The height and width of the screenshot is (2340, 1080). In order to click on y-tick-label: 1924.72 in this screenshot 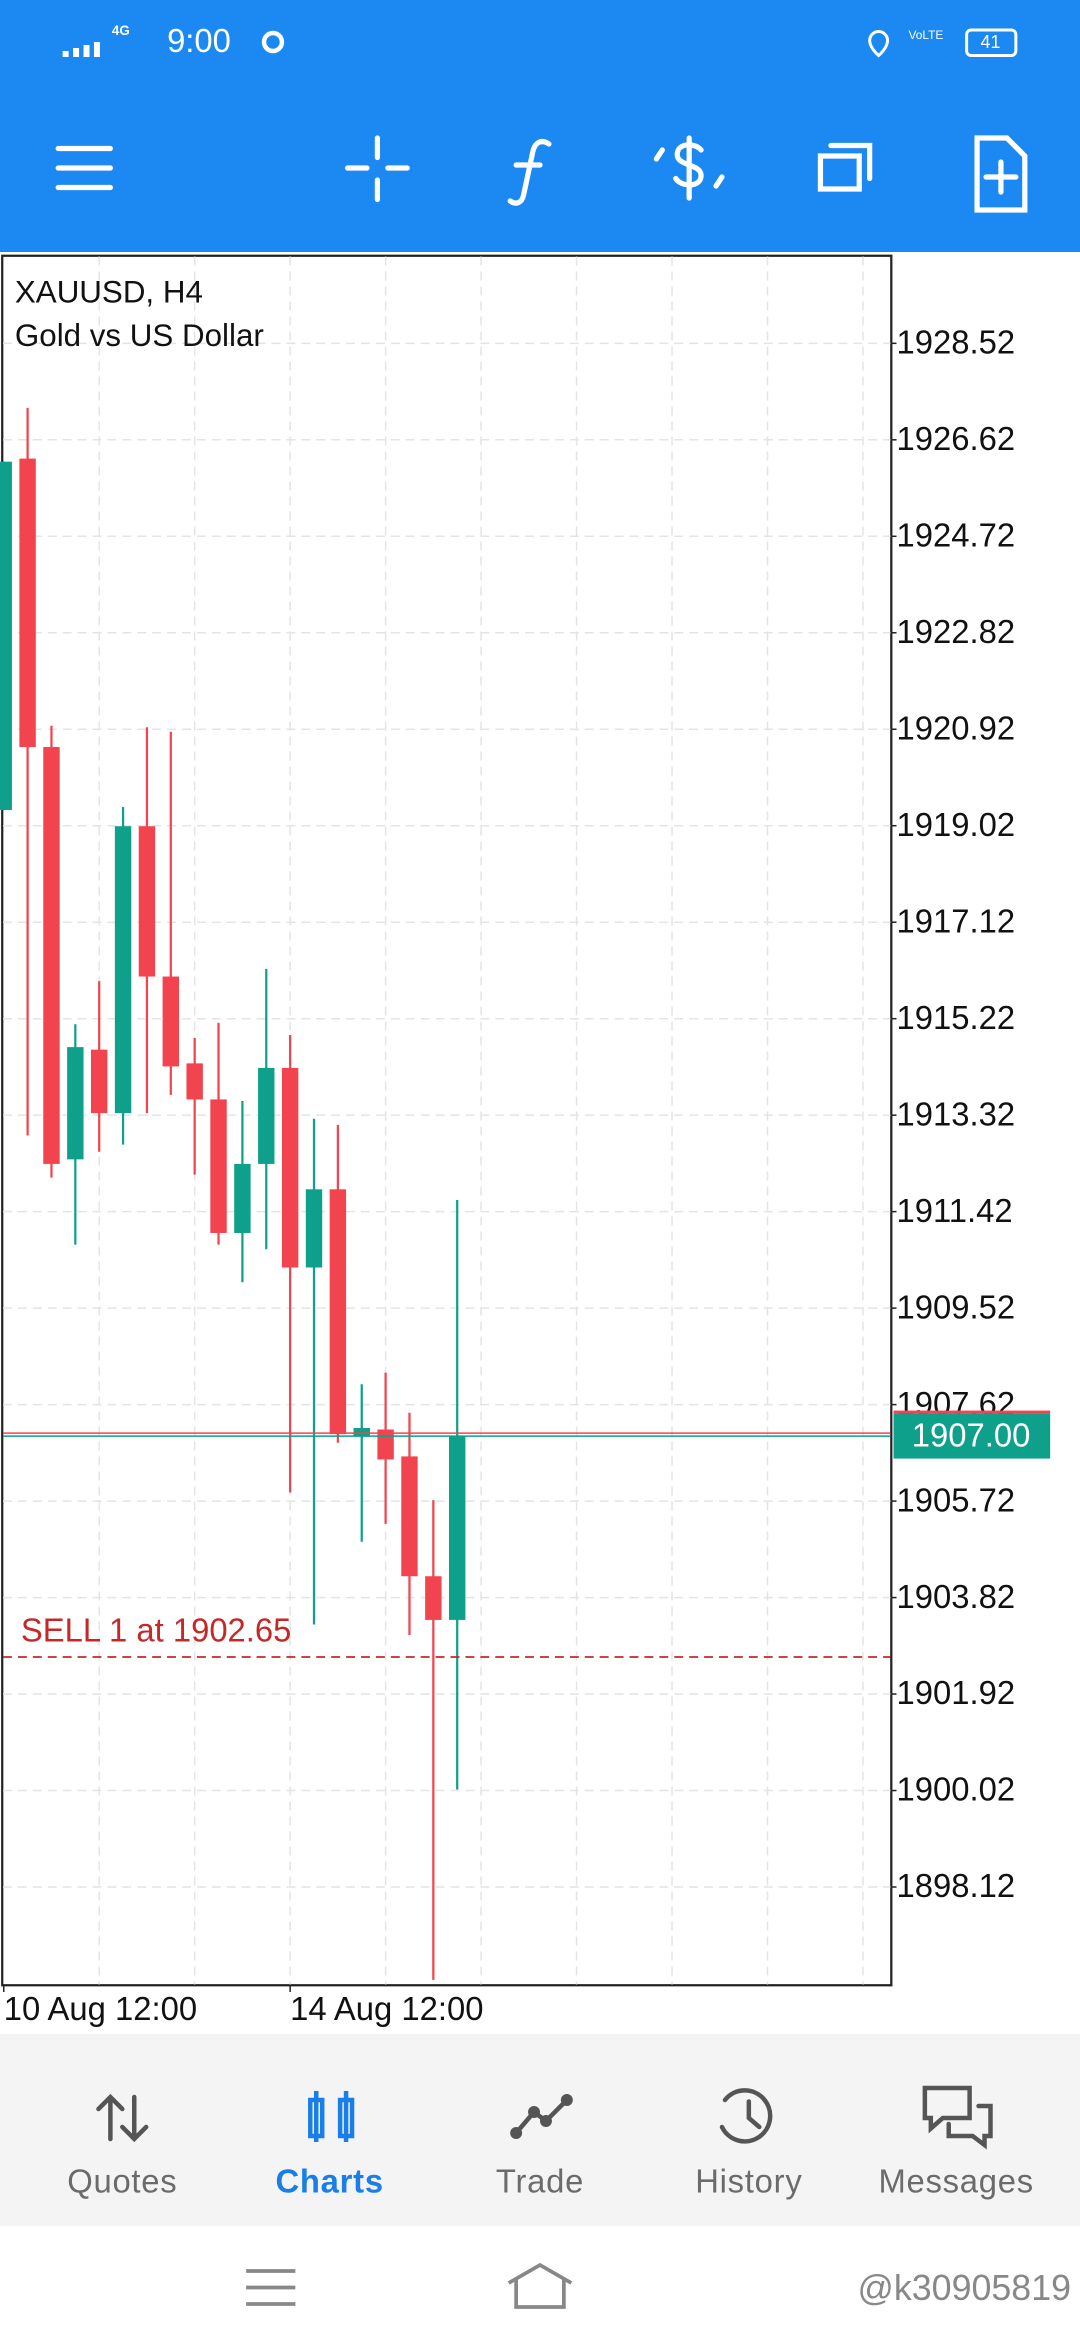, I will do `click(956, 534)`.